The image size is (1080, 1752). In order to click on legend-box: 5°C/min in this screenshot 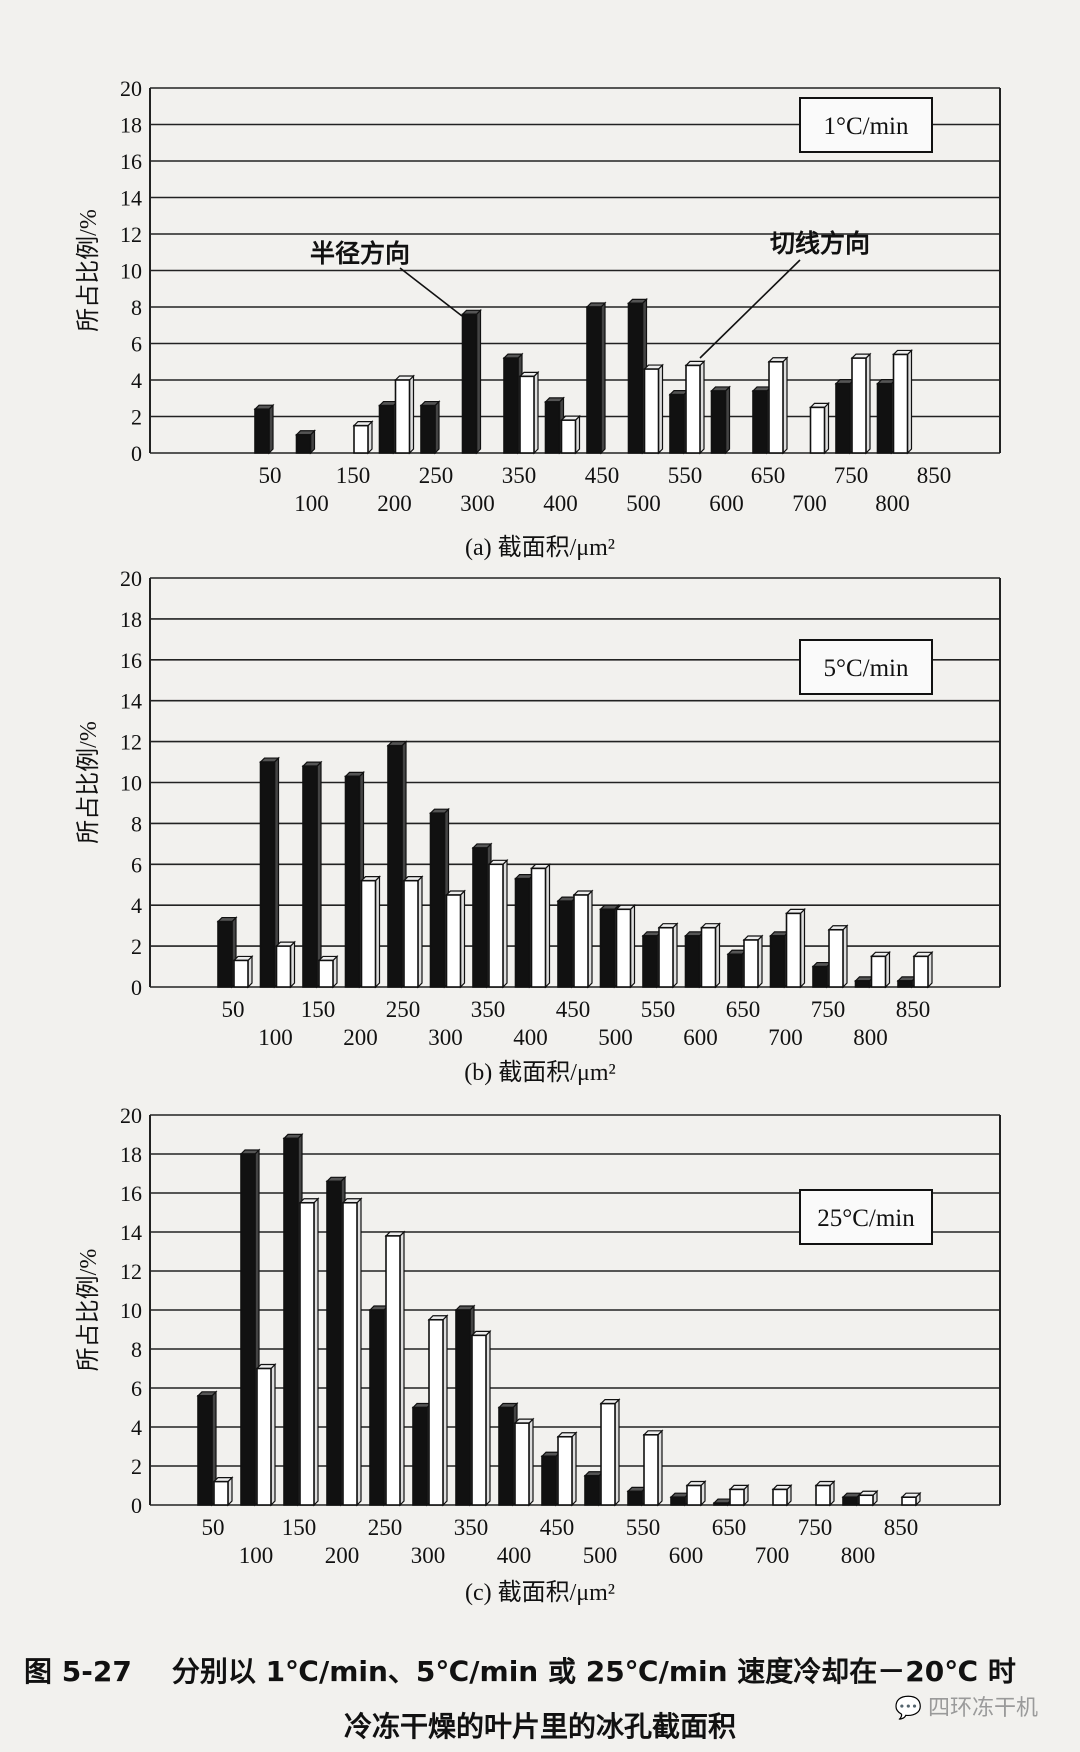, I will do `click(866, 667)`.